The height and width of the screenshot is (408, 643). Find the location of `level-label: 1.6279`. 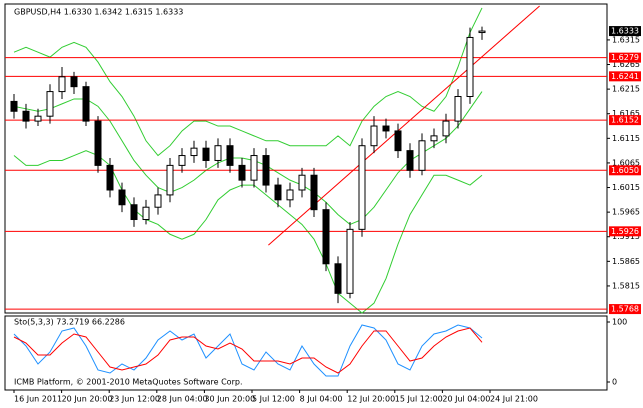

level-label: 1.6279 is located at coordinates (625, 57).